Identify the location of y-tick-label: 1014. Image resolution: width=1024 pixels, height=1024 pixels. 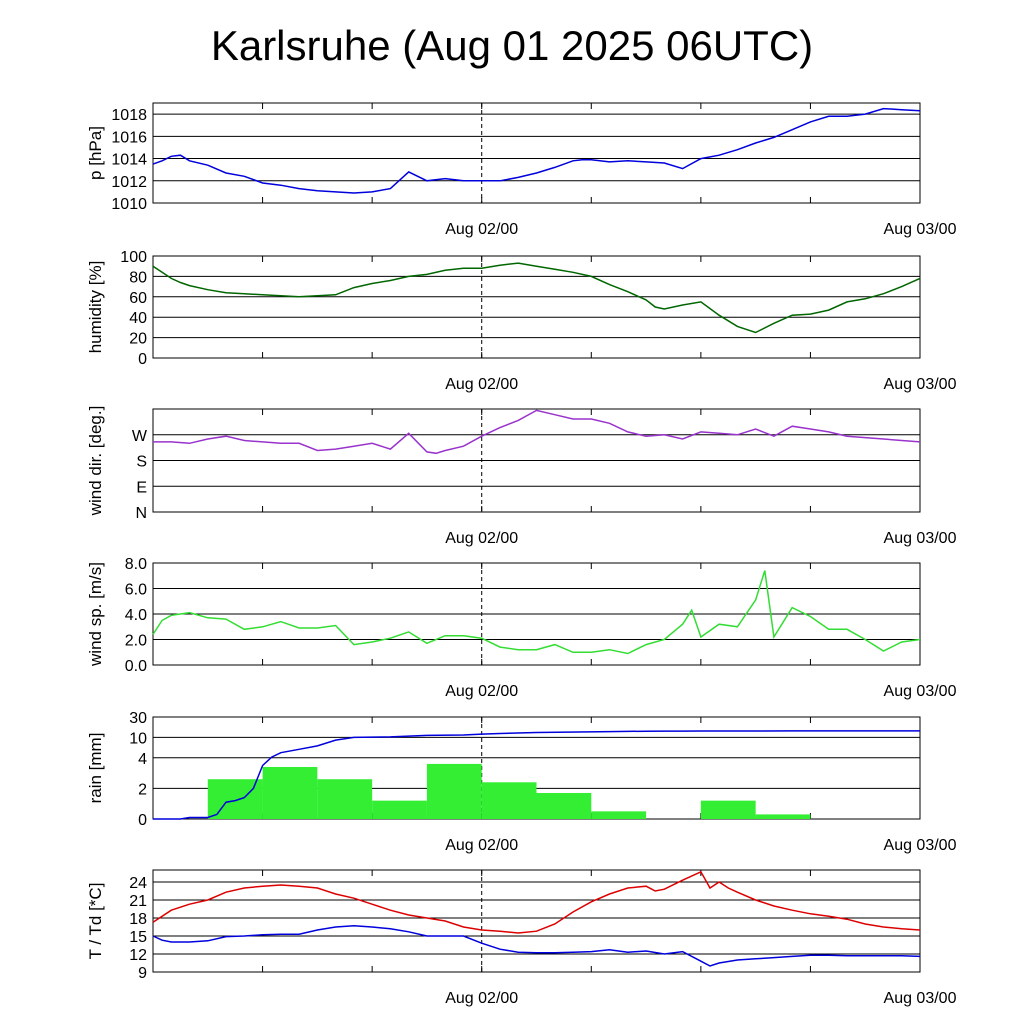
(129, 160).